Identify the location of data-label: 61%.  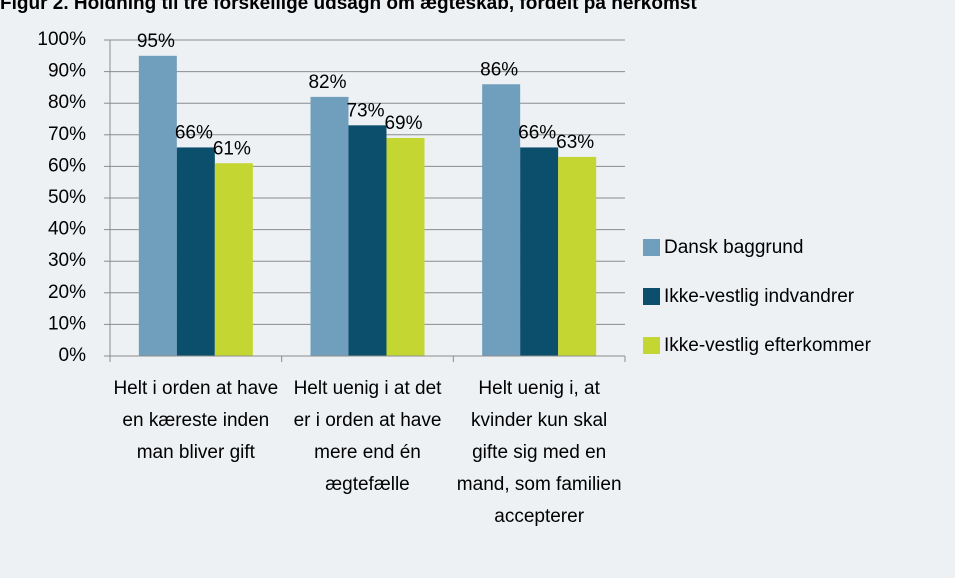
(232, 148).